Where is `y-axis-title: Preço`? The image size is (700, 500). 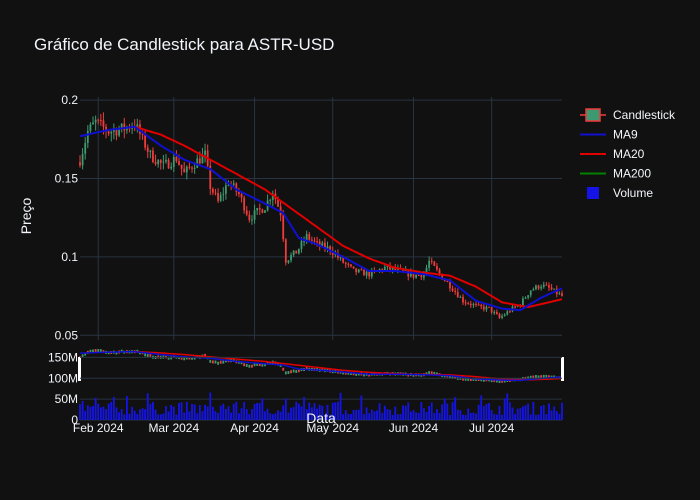
y-axis-title: Preço is located at coordinates (26, 216).